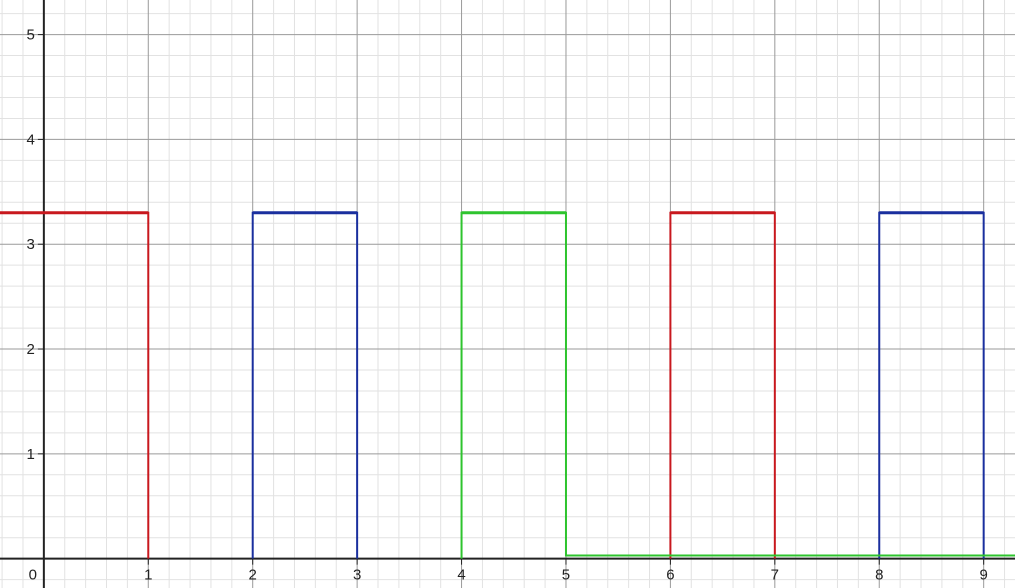 The width and height of the screenshot is (1015, 588). I want to click on x-tick-label: 4, so click(461, 575).